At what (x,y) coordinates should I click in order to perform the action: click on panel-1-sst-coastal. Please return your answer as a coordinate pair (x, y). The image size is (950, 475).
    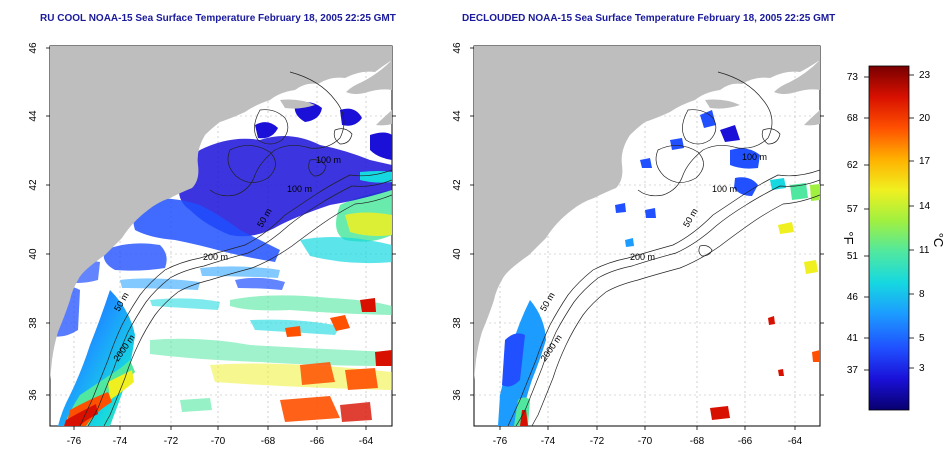
    Looking at the image, I should click on (96, 358).